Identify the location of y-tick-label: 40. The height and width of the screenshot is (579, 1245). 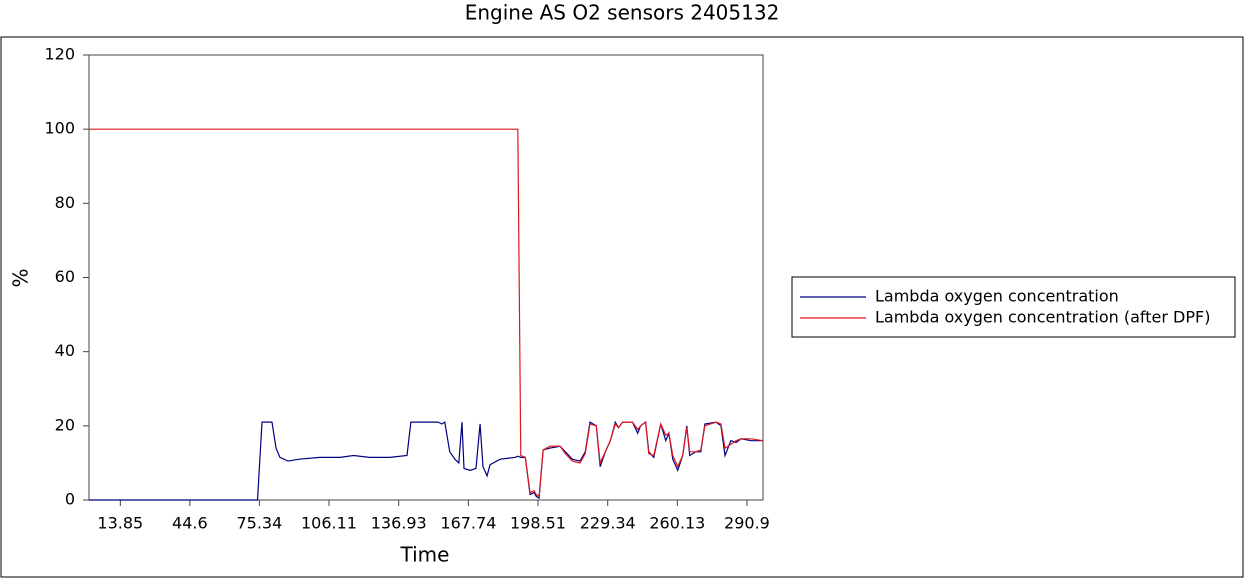
(65, 350).